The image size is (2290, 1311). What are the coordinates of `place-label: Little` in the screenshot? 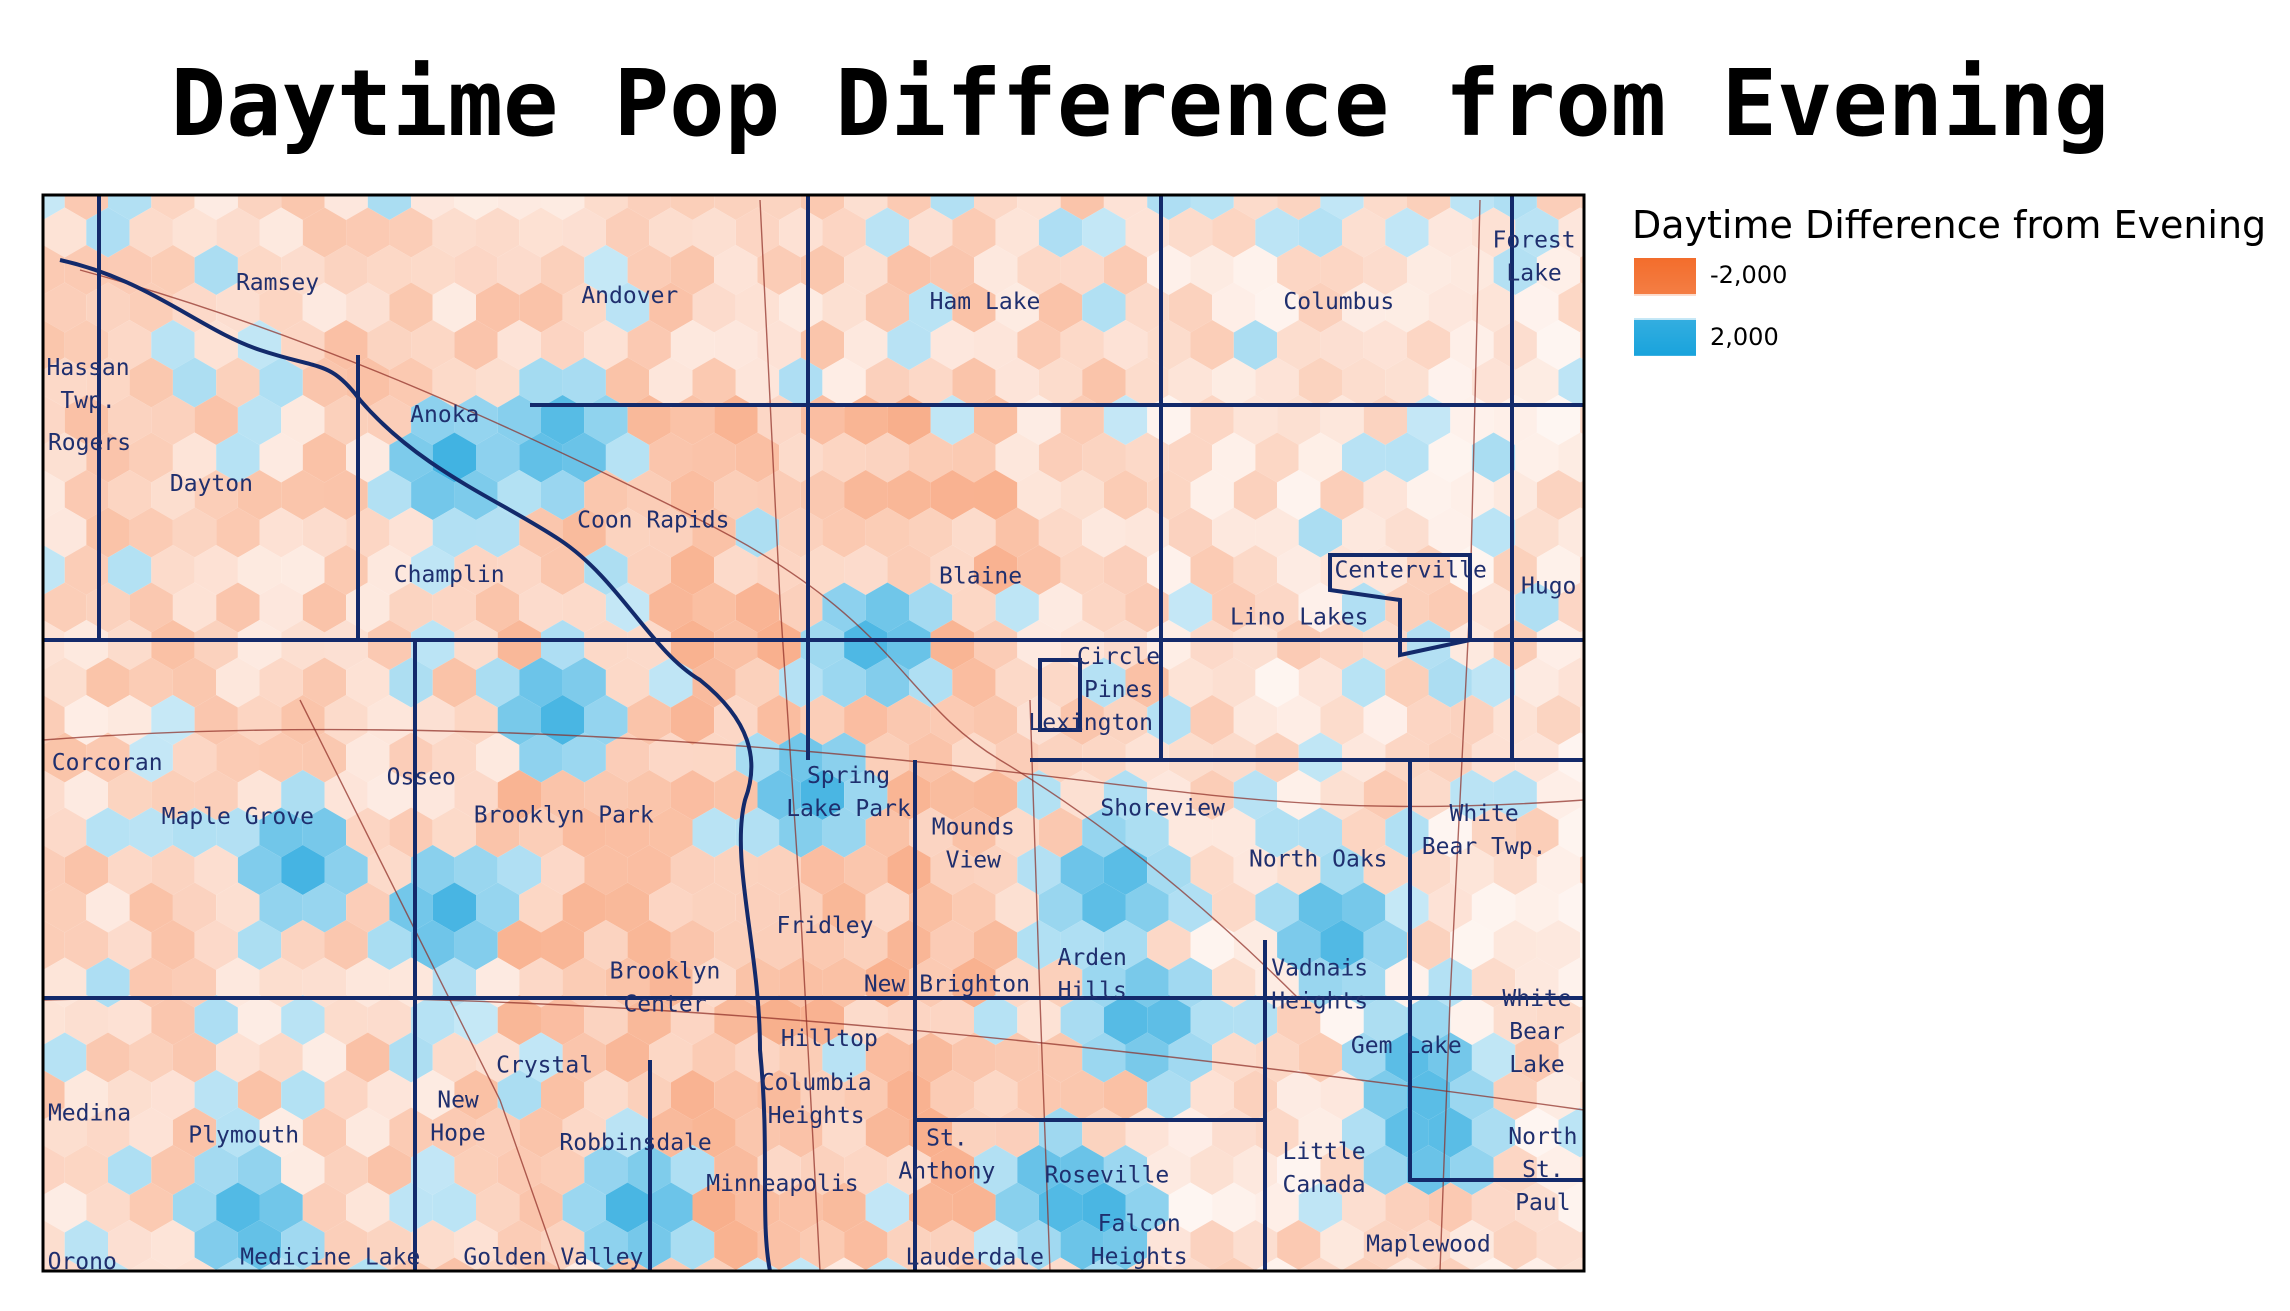 It's located at (1324, 1152).